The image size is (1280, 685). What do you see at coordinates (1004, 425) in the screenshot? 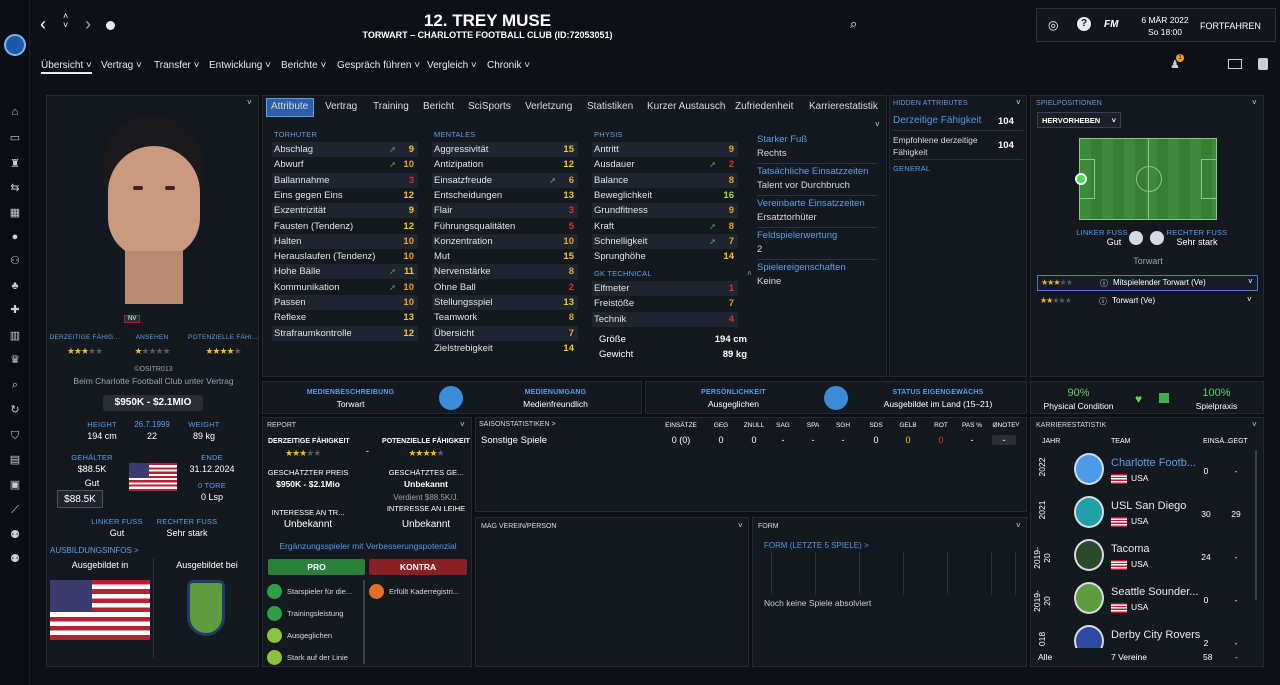
I see `season-col-header: ØNOTE` at bounding box center [1004, 425].